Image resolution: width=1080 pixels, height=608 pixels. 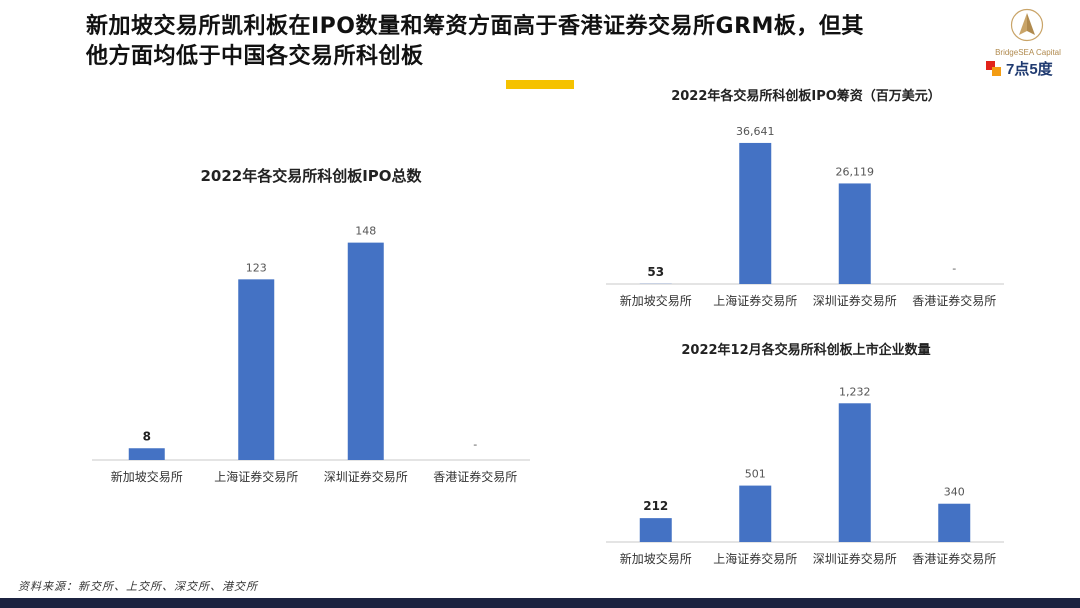 I want to click on logo-sub-brand: 7点5度, so click(x=1031, y=69).